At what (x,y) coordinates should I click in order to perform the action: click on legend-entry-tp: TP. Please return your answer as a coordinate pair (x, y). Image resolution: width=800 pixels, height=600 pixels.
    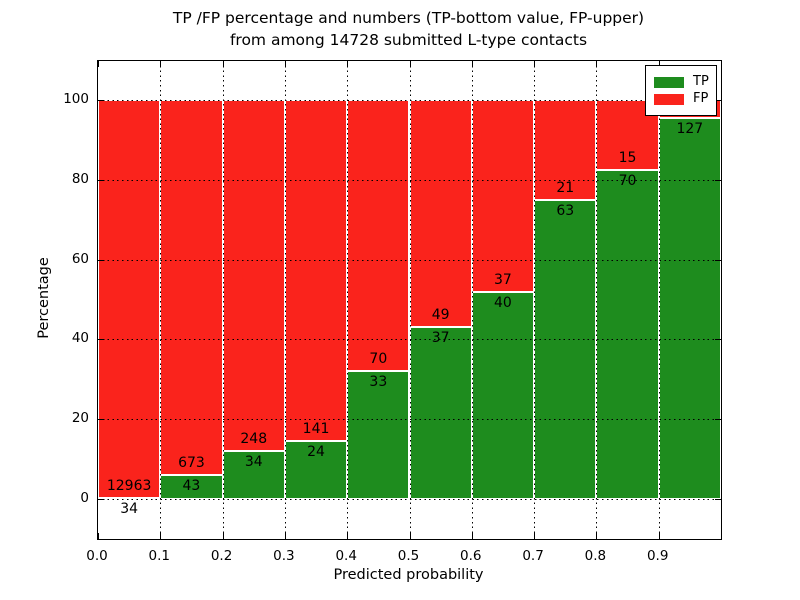
    Looking at the image, I should click on (681, 82).